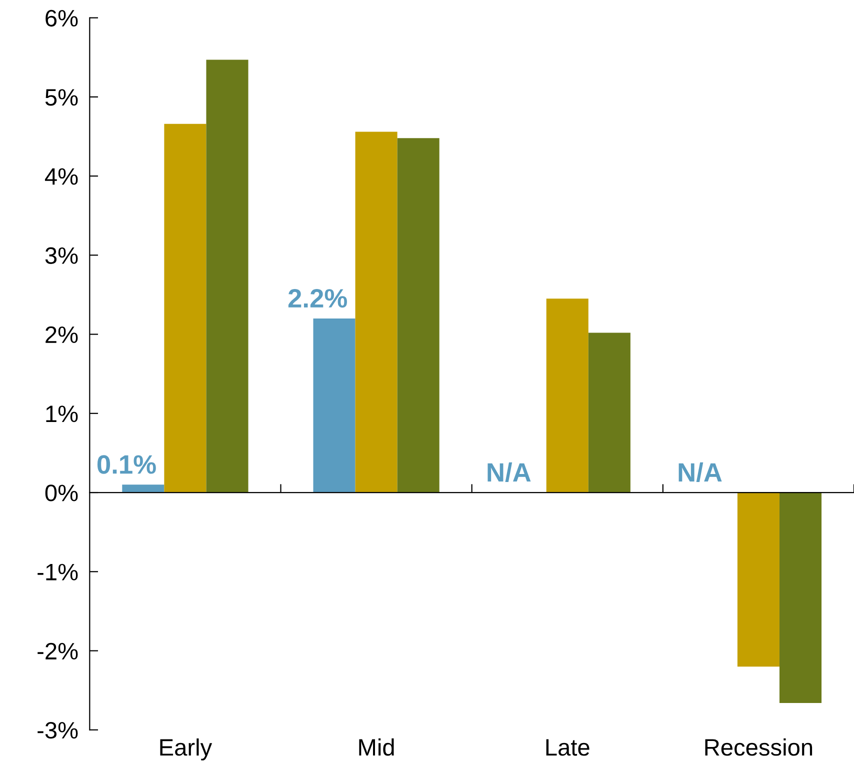 This screenshot has height=774, width=854. What do you see at coordinates (61, 493) in the screenshot?
I see `y-tick-label: 0%` at bounding box center [61, 493].